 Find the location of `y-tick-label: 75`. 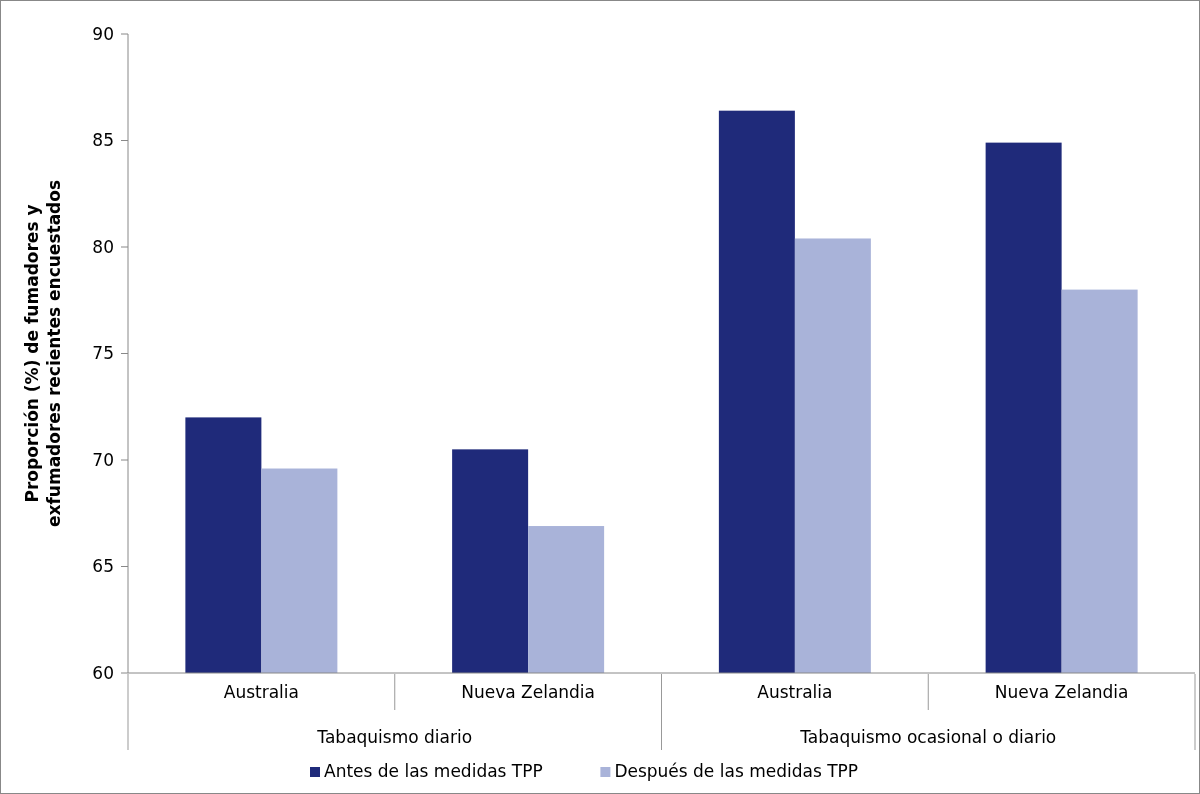

y-tick-label: 75 is located at coordinates (103, 353).